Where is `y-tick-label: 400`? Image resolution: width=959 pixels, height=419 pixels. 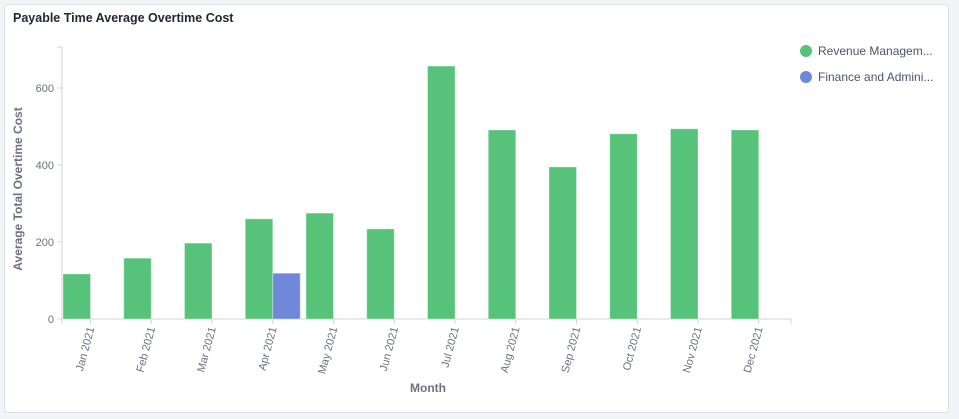
y-tick-label: 400 is located at coordinates (45, 166).